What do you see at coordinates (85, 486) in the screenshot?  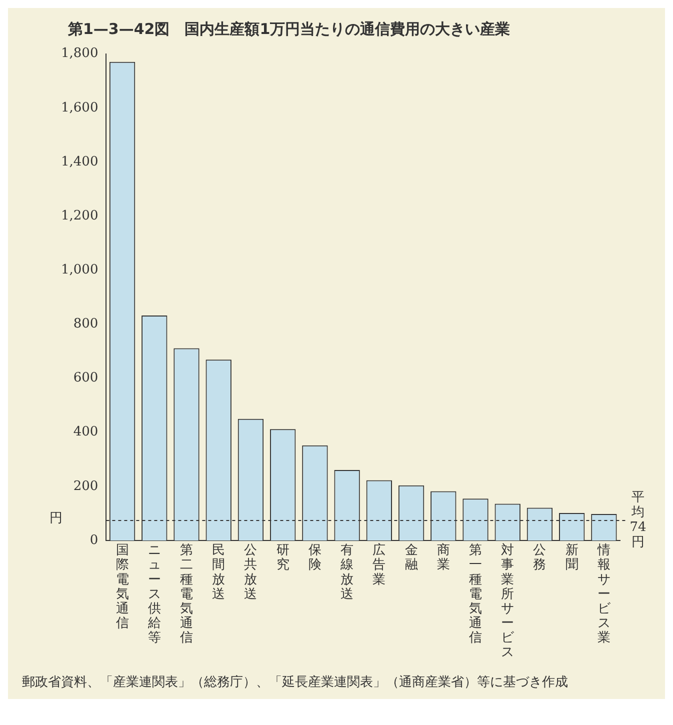 I see `y-tick-label: 200` at bounding box center [85, 486].